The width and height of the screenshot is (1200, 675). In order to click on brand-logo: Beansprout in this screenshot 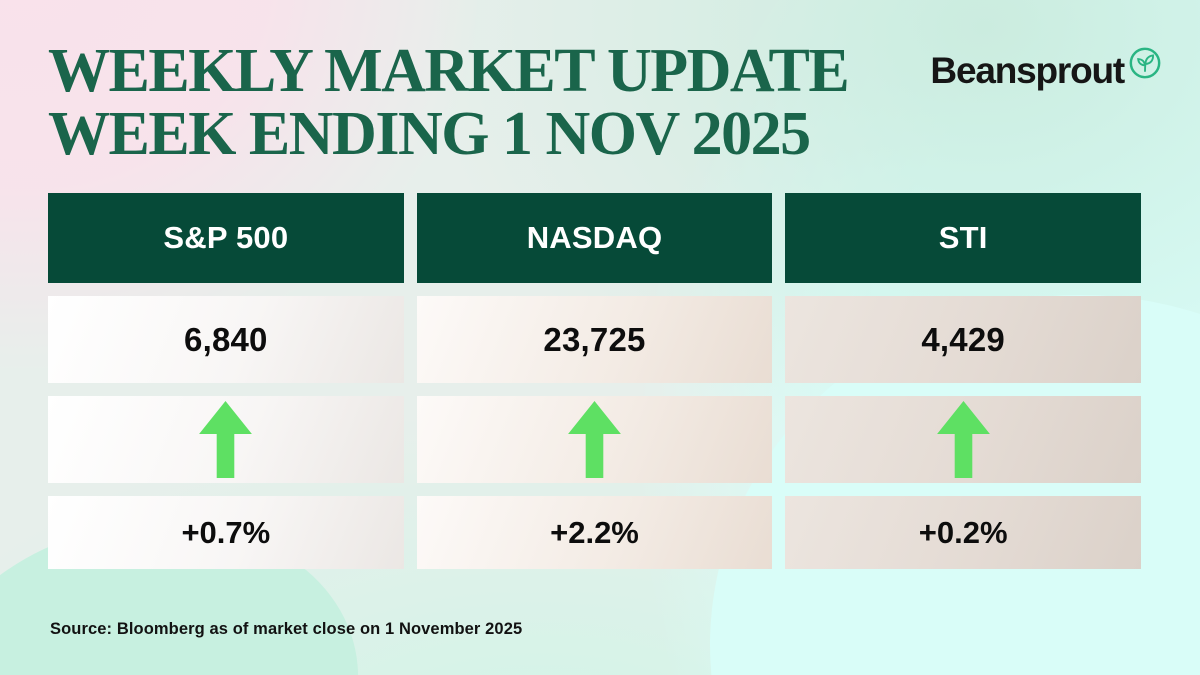, I will do `click(1046, 69)`.